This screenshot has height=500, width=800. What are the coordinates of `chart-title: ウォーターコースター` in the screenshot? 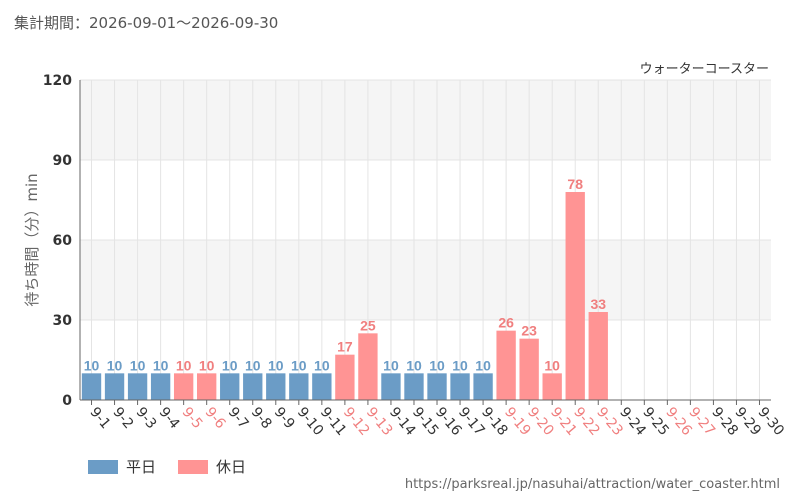 It's located at (704, 69).